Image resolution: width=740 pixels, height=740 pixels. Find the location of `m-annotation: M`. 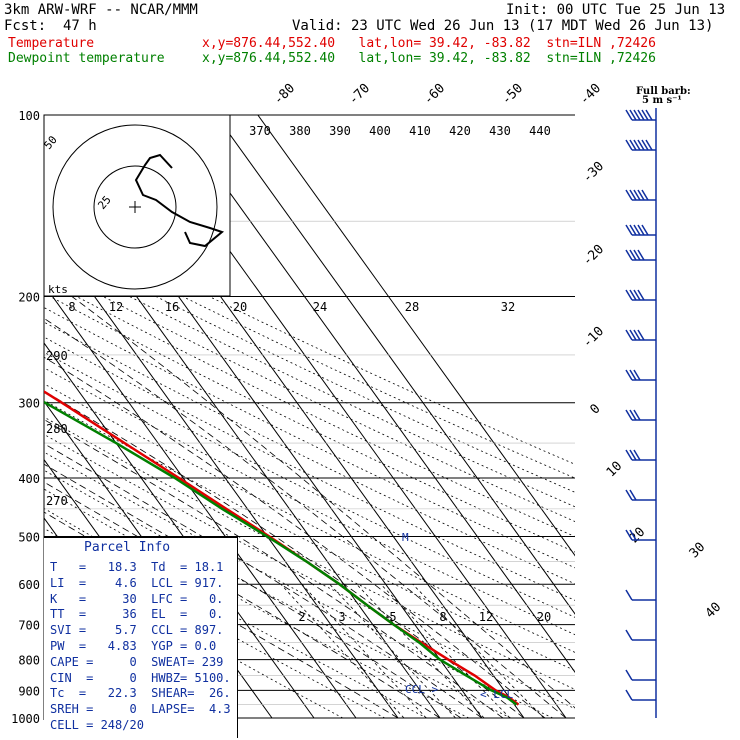

m-annotation: M is located at coordinates (405, 537).